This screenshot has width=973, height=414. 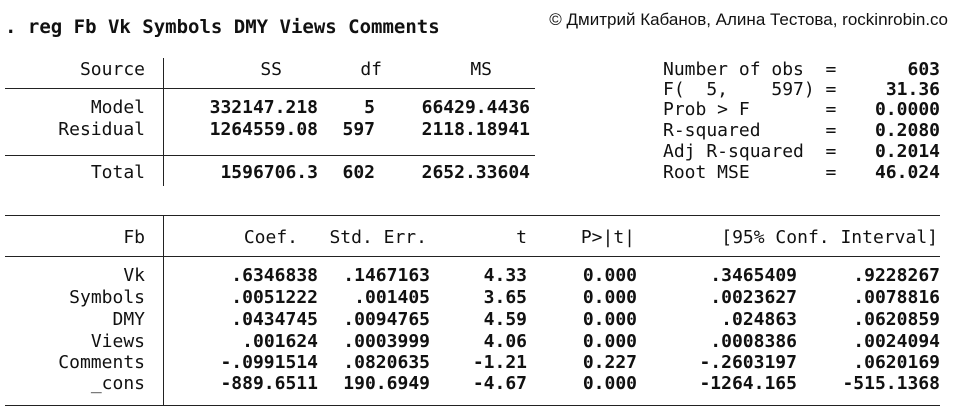 I want to click on coef-value: .1467163, so click(x=386, y=275).